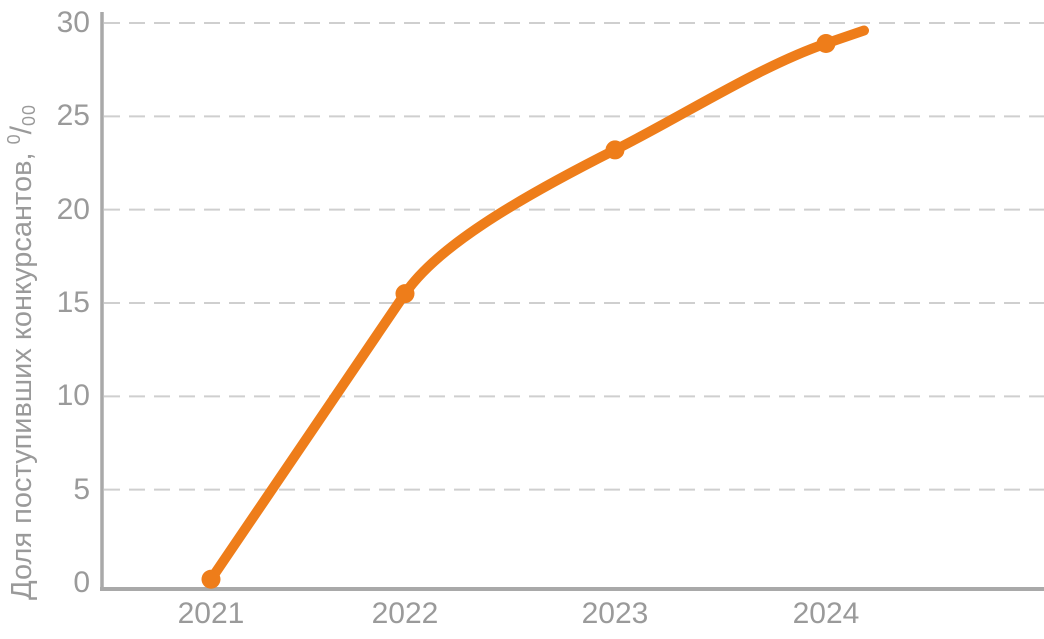  I want to click on y-axis-label: Доля поступивших конкурсантов, 0/00, so click(22, 352).